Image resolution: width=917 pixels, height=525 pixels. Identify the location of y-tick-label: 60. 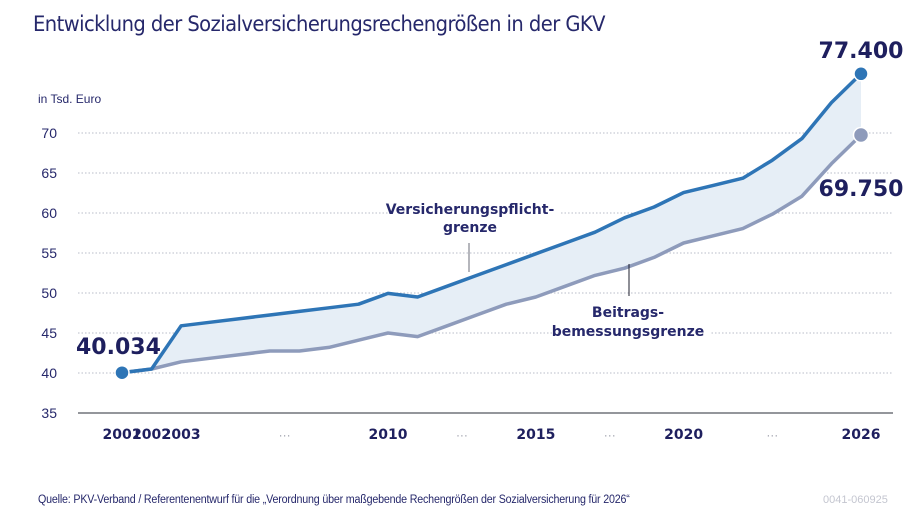
(49, 213).